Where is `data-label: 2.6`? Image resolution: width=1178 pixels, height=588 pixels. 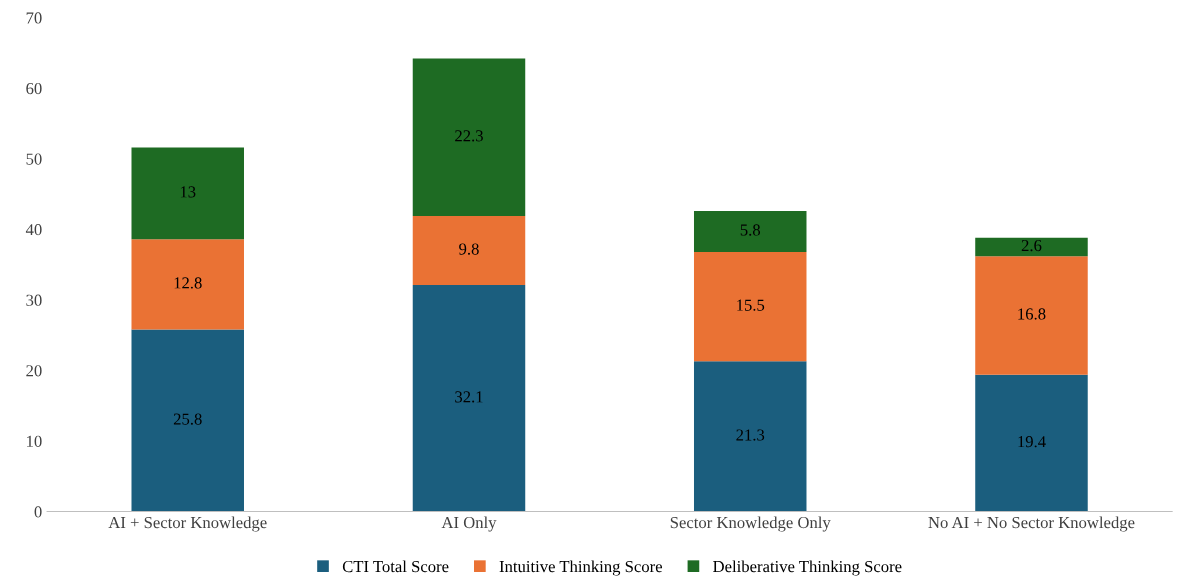 data-label: 2.6 is located at coordinates (1031, 245).